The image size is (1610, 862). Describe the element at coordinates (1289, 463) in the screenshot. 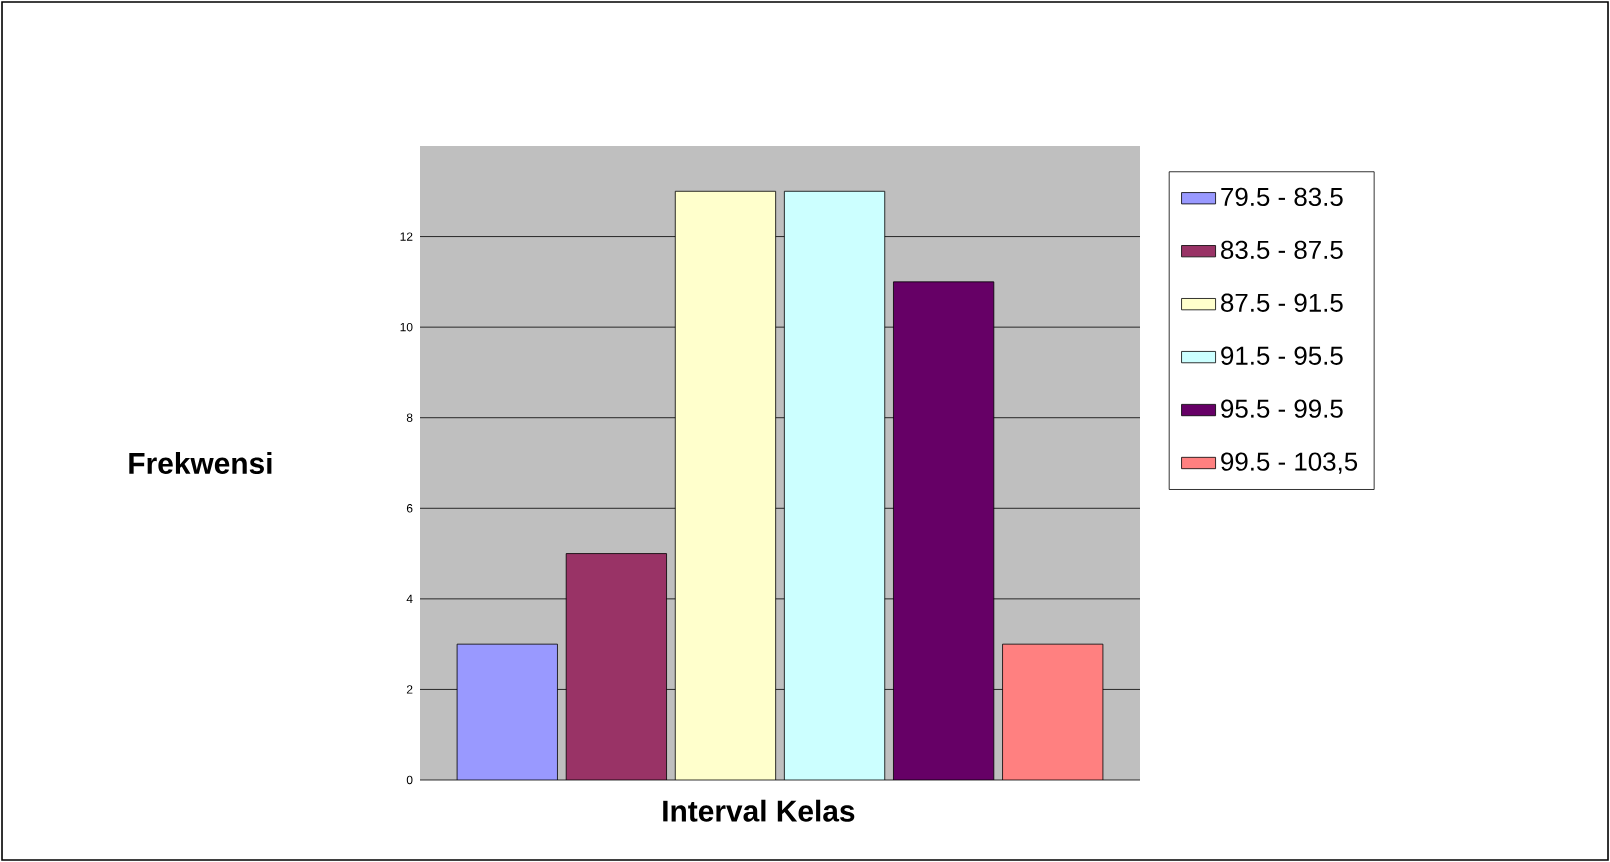

I see `legend-label: 99.5 - 103,5` at that location.